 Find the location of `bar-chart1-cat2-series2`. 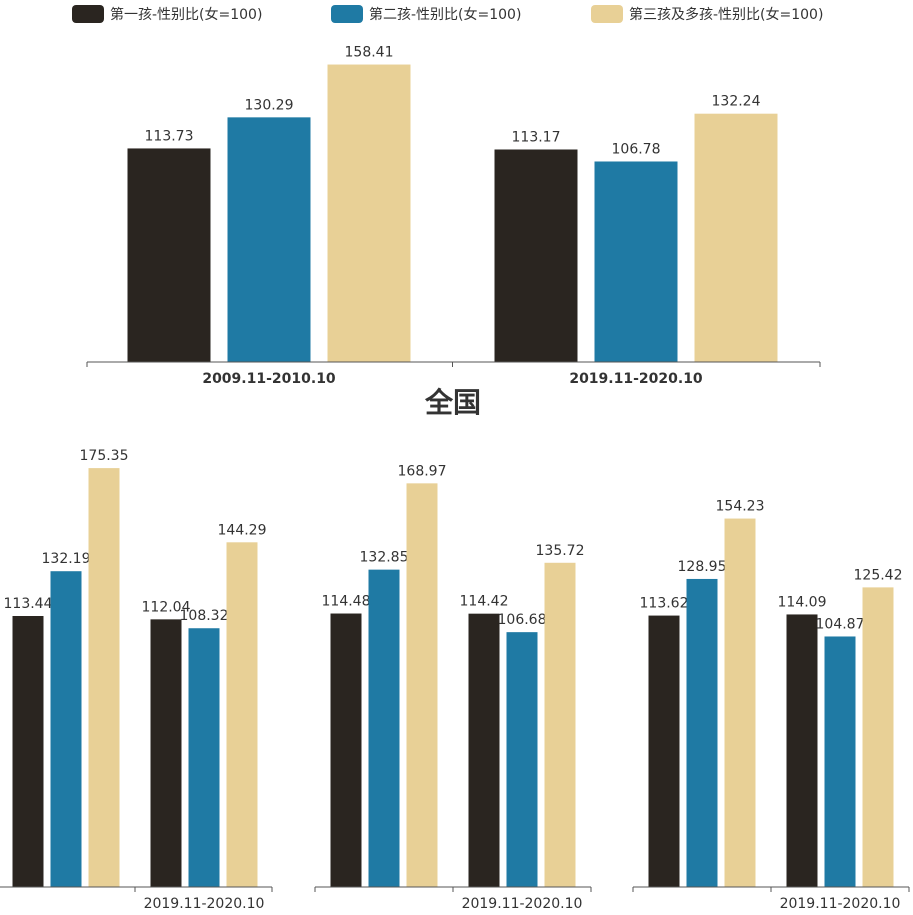

bar-chart1-cat2-series2 is located at coordinates (636, 261).